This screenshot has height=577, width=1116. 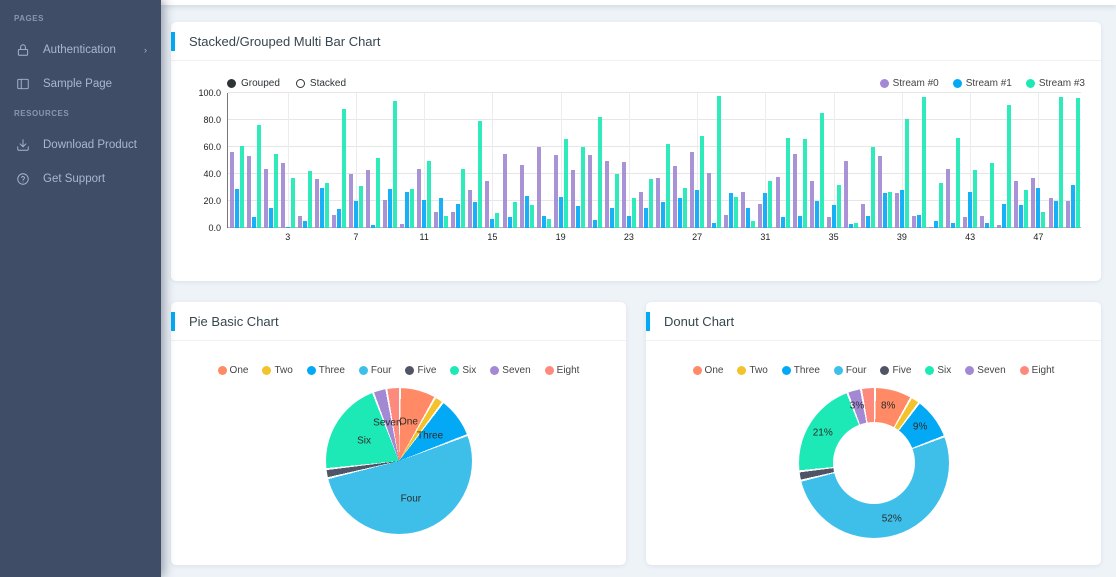 I want to click on sidebar-item-get-support: Get Support, so click(x=80, y=179).